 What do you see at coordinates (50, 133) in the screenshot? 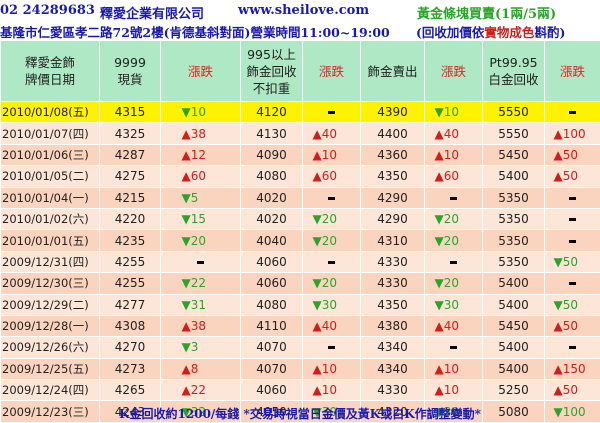
I see `cell-date: 2010/01/07(四)` at bounding box center [50, 133].